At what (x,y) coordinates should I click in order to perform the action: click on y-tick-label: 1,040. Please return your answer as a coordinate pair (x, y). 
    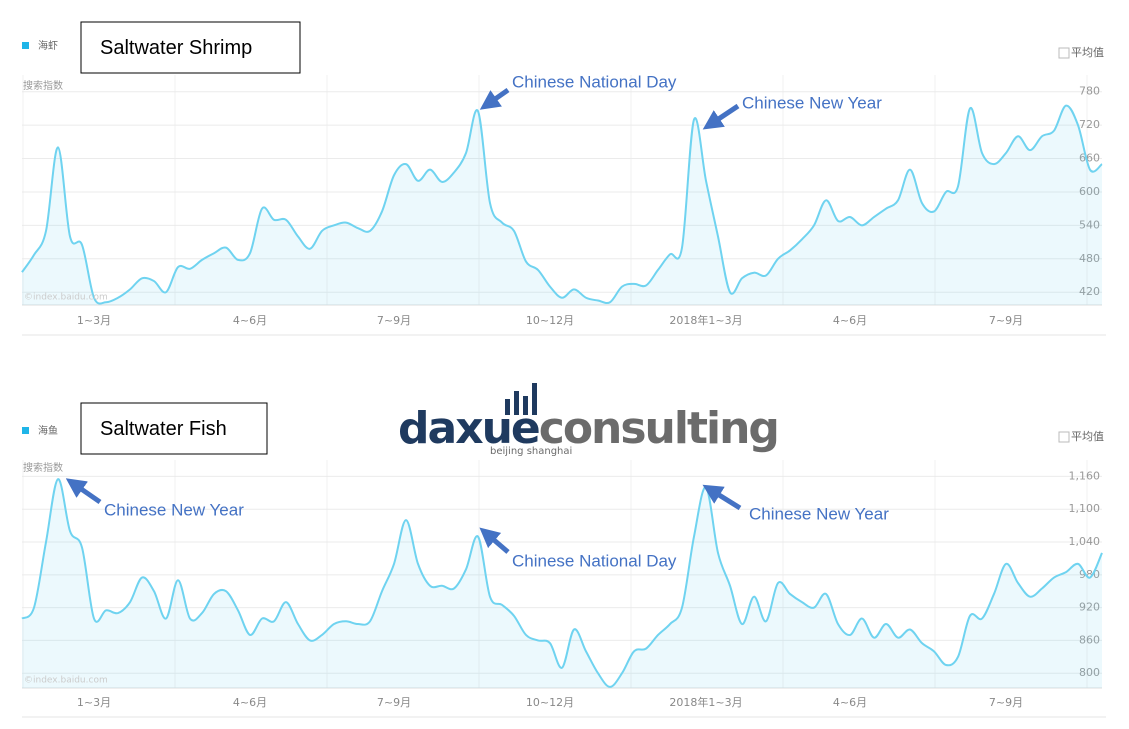
    Looking at the image, I should click on (1085, 541).